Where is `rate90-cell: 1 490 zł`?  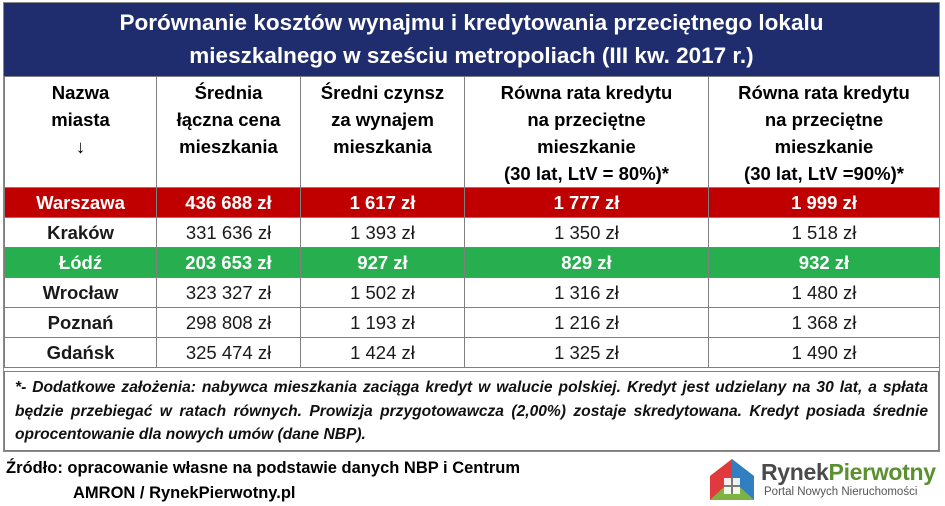
rate90-cell: 1 490 zł is located at coordinates (824, 352).